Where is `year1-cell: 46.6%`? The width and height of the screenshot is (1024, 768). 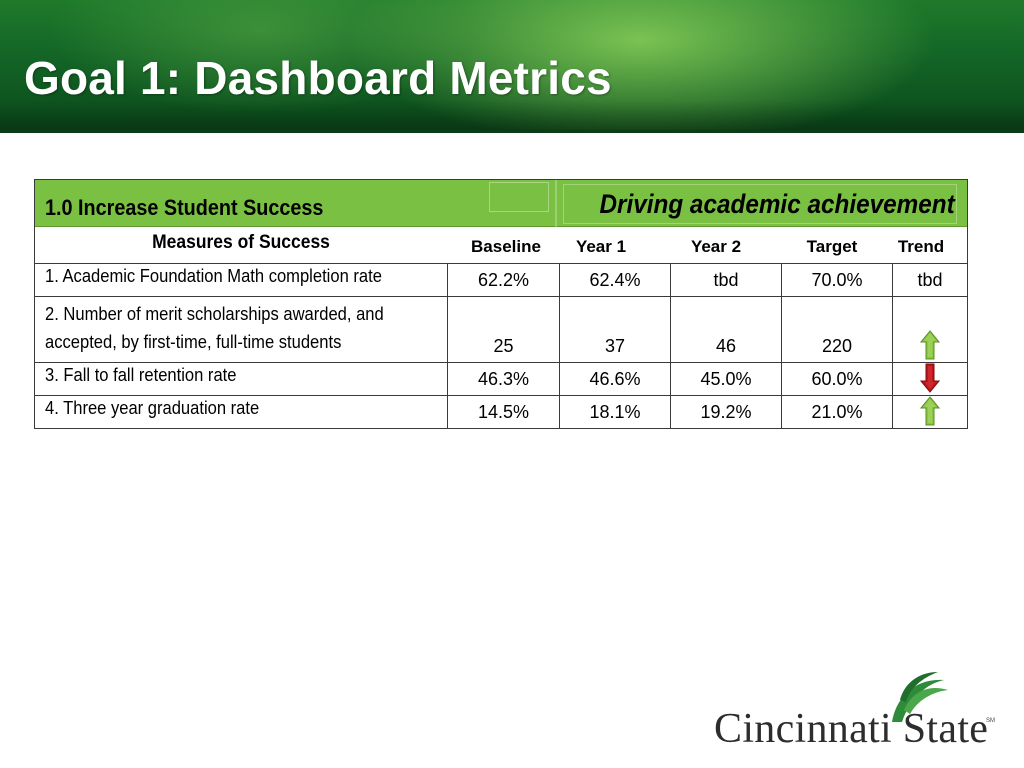
year1-cell: 46.6% is located at coordinates (614, 379).